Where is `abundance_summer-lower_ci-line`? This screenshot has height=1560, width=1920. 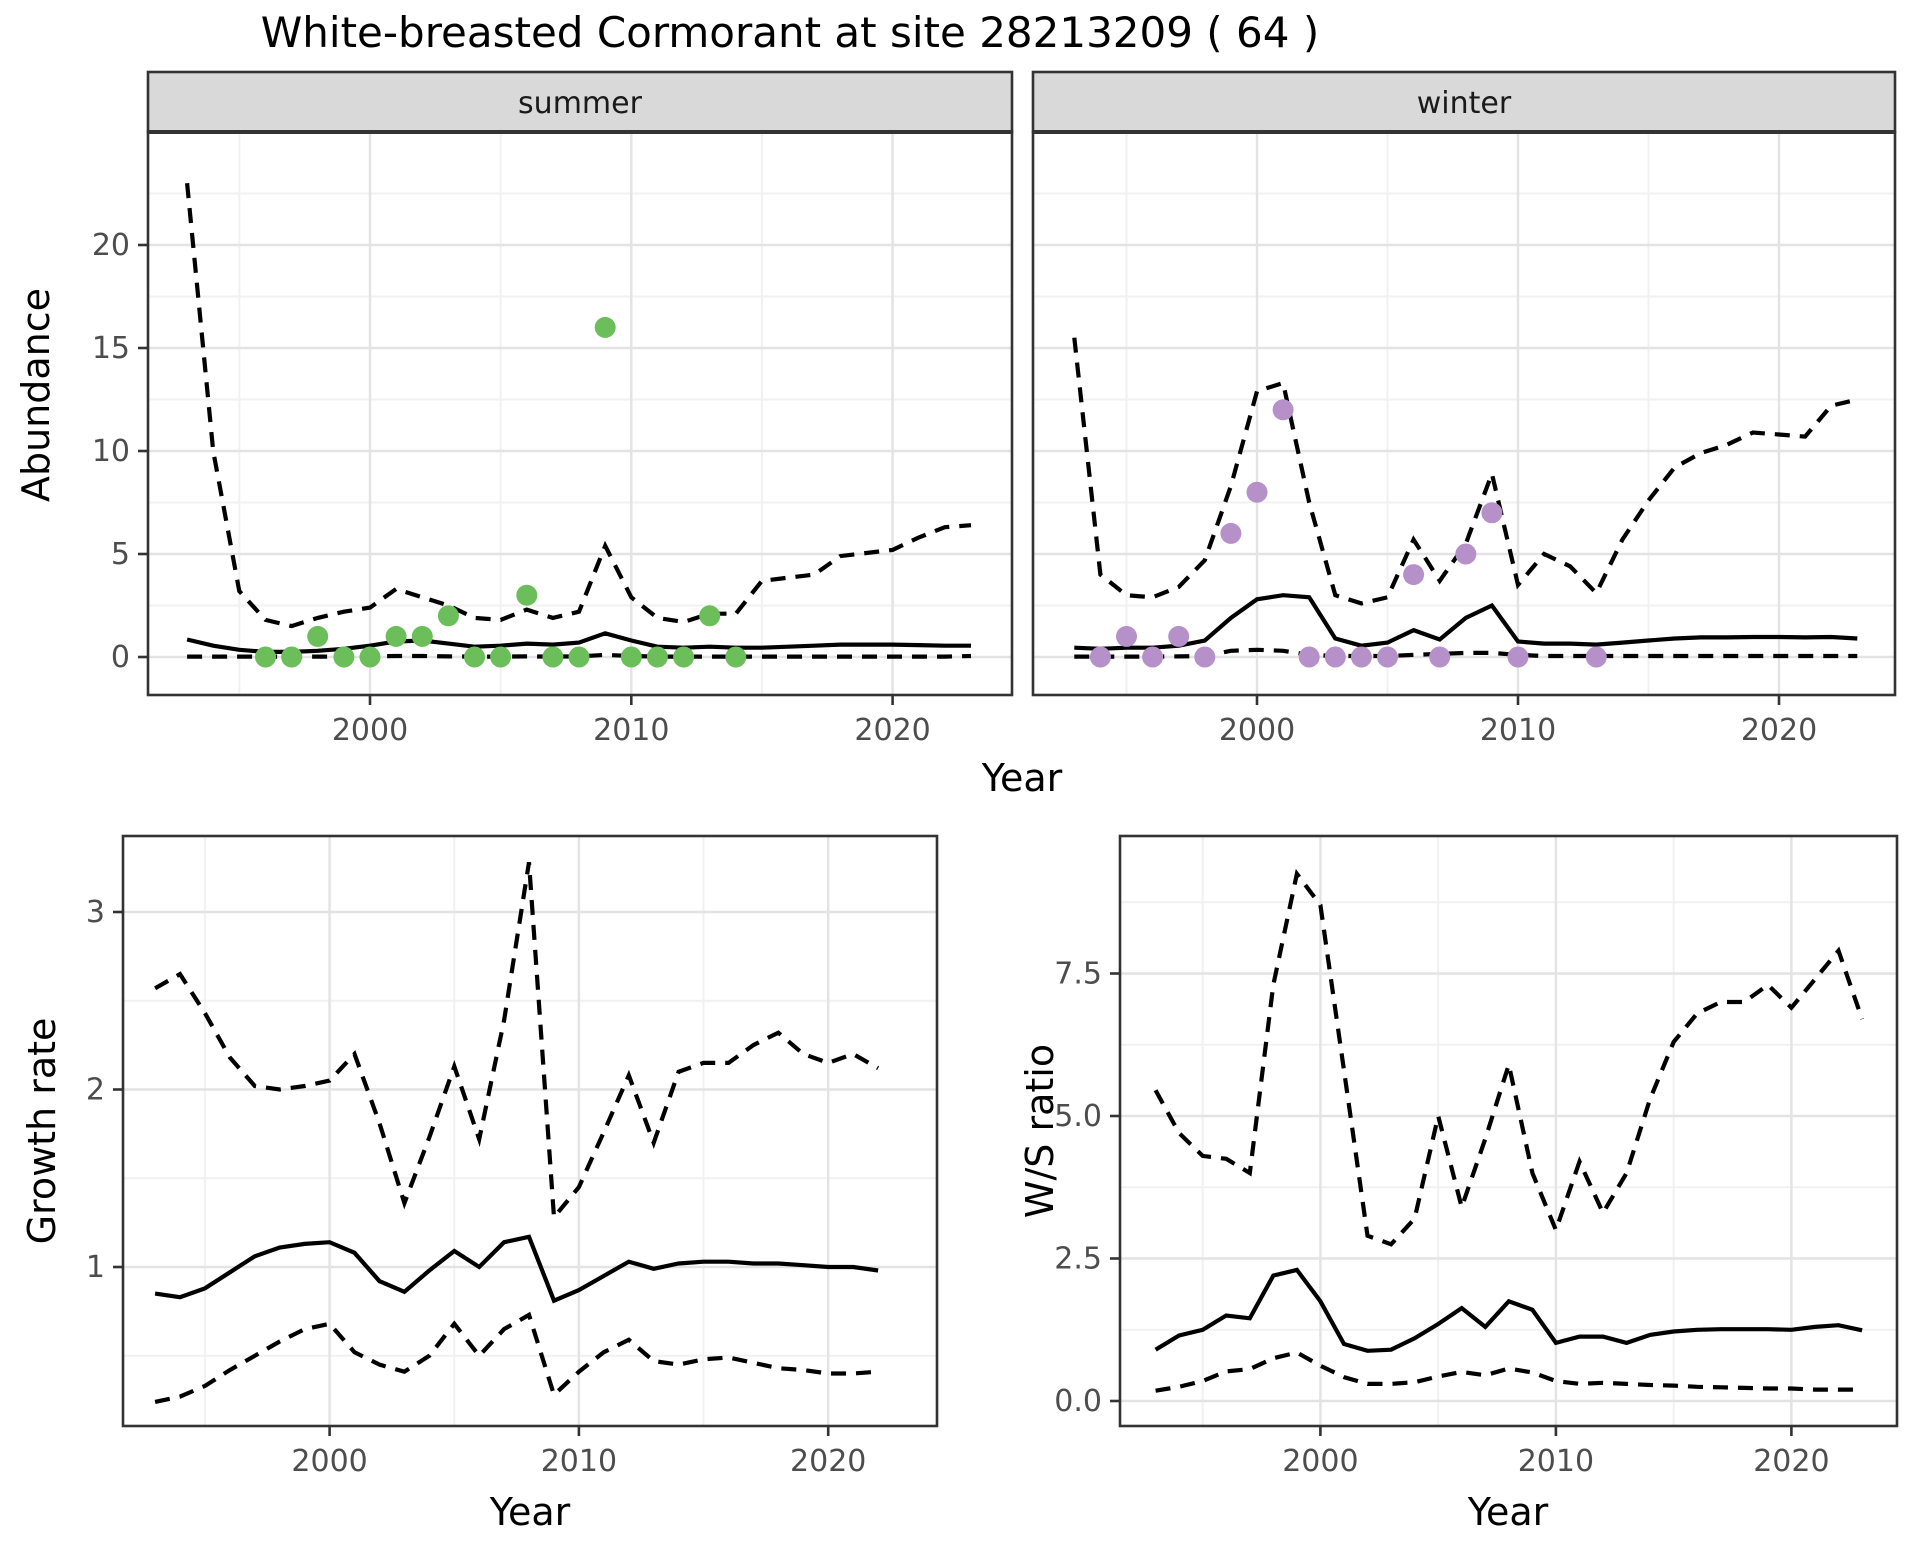 abundance_summer-lower_ci-line is located at coordinates (579, 655).